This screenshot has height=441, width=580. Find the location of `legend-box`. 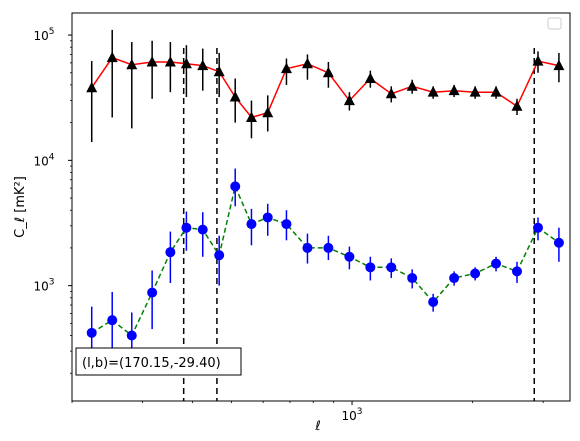

legend-box is located at coordinates (554, 23).